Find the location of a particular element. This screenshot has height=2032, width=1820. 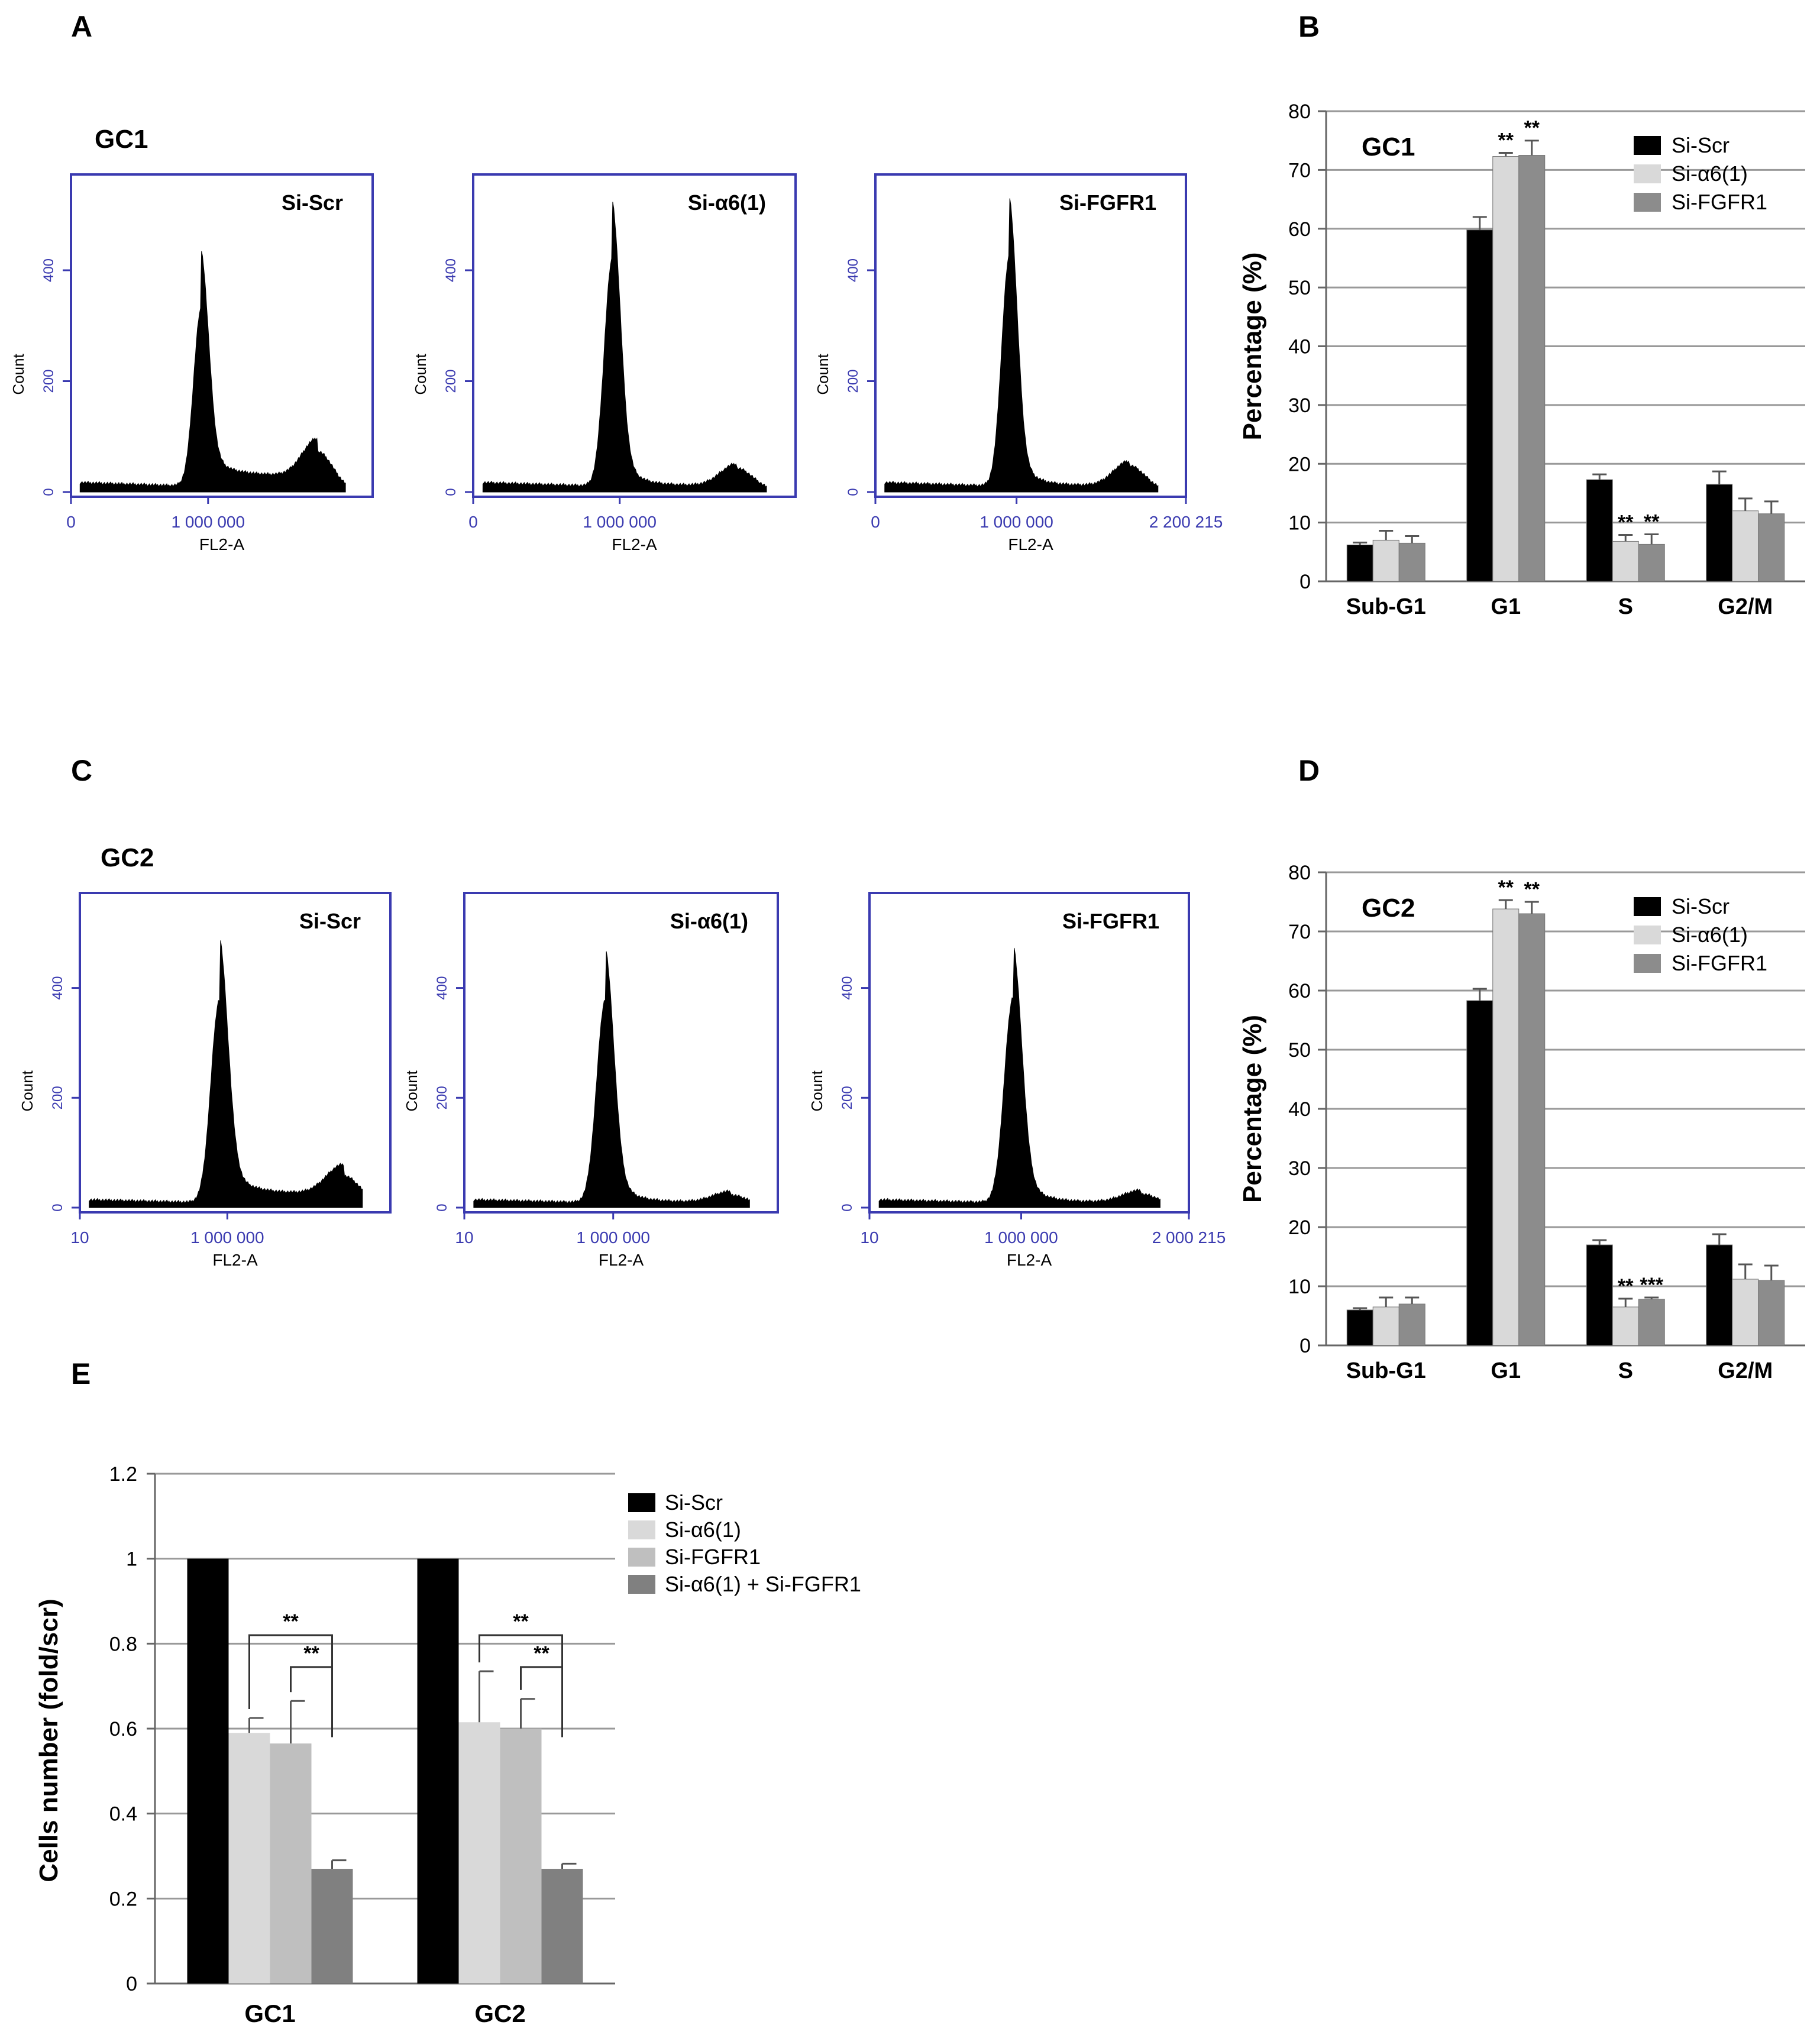

category-label: S is located at coordinates (1625, 1370).